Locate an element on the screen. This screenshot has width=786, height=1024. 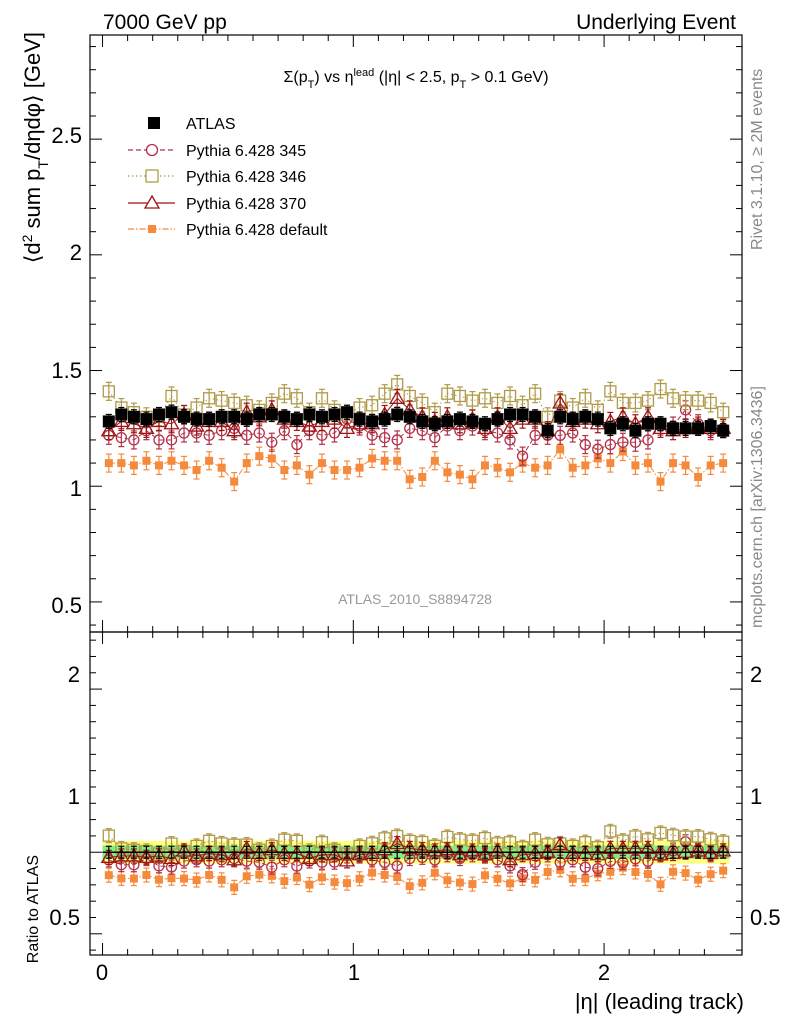
analysis-id-label: ATLAS_2010_S8894728 is located at coordinates (415, 599).